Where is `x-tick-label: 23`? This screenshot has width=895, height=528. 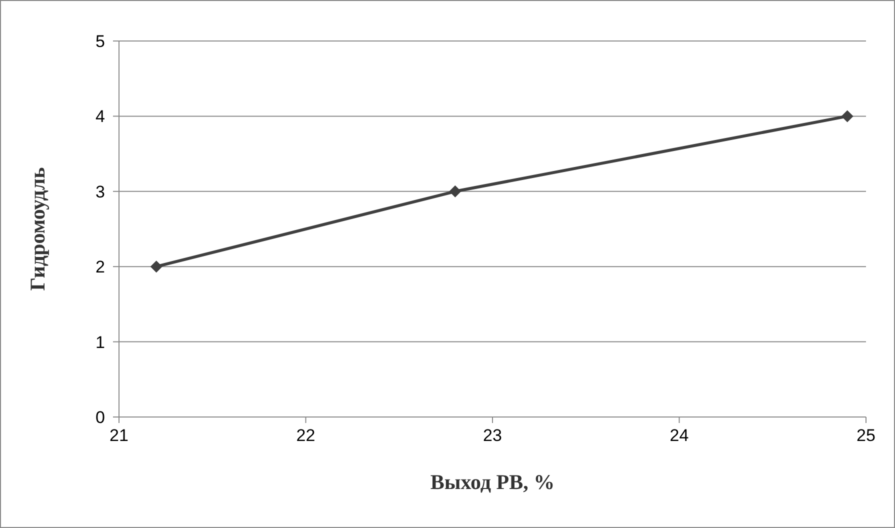
x-tick-label: 23 is located at coordinates (492, 436).